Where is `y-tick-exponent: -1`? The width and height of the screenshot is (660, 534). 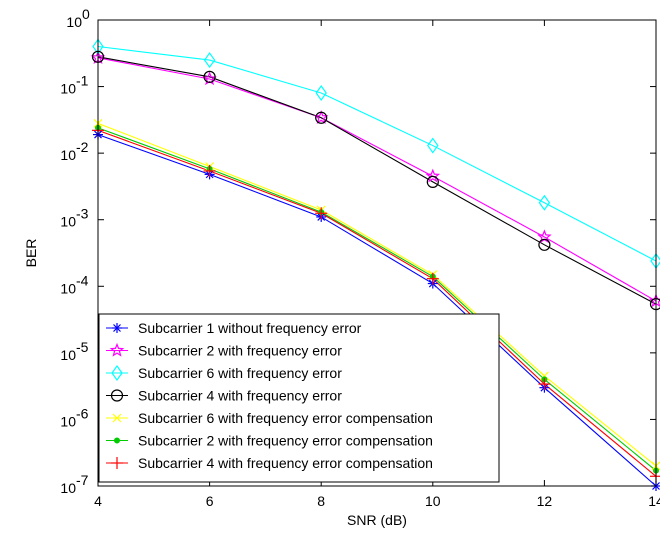 y-tick-exponent: -1 is located at coordinates (82, 81).